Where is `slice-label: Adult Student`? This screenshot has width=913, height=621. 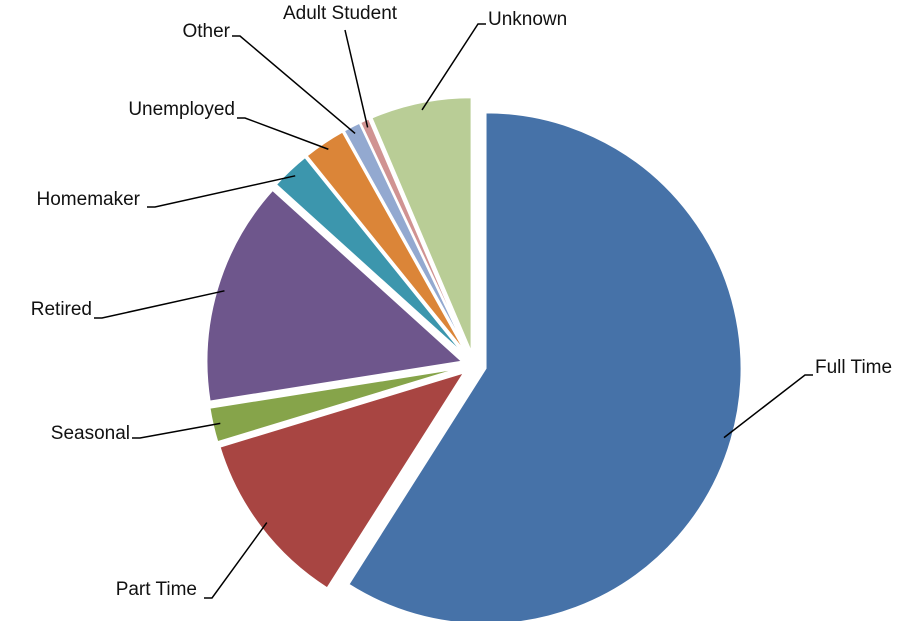
slice-label: Adult Student is located at coordinates (340, 13).